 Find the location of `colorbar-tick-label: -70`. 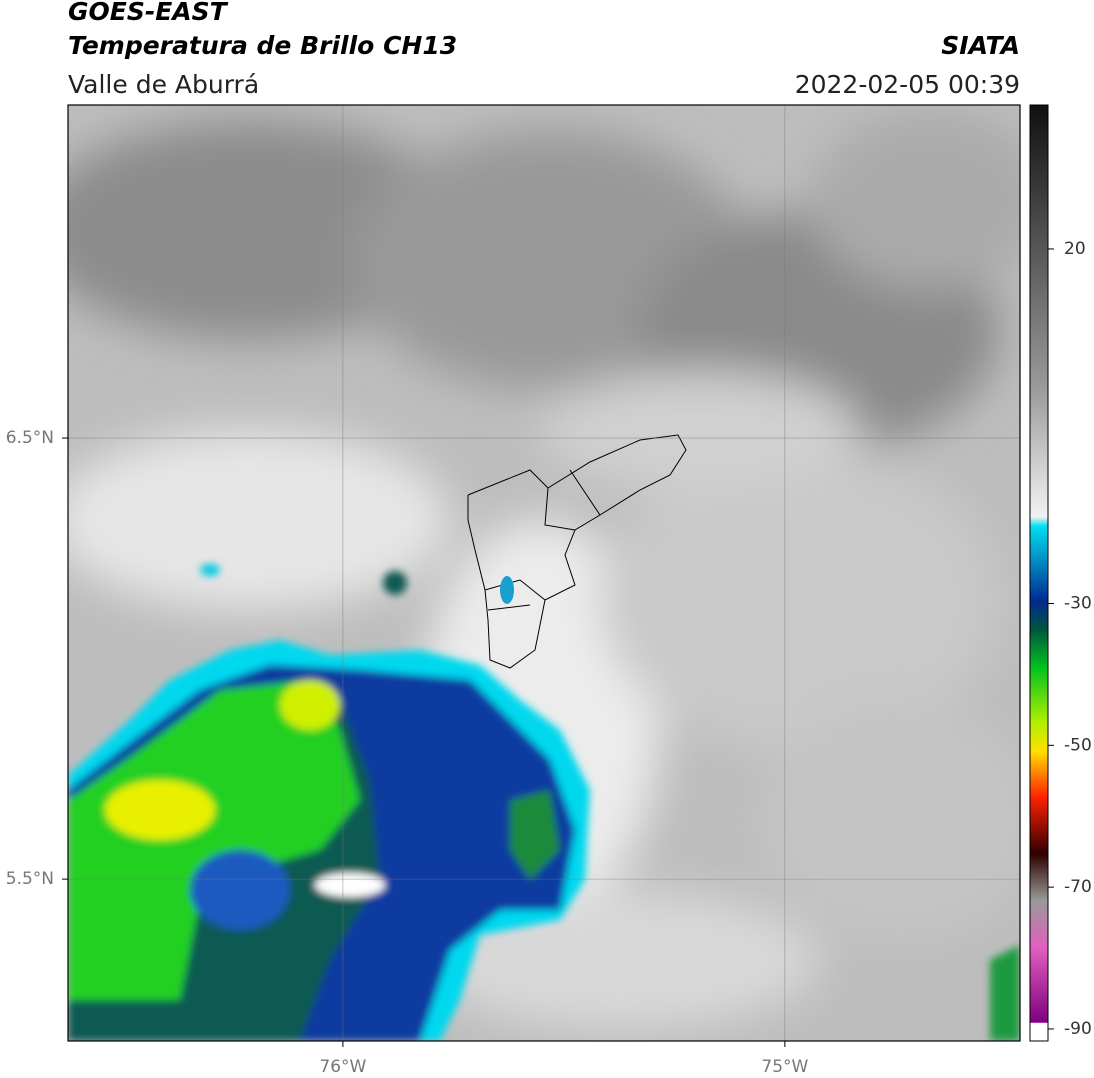

colorbar-tick-label: -70 is located at coordinates (1078, 887).